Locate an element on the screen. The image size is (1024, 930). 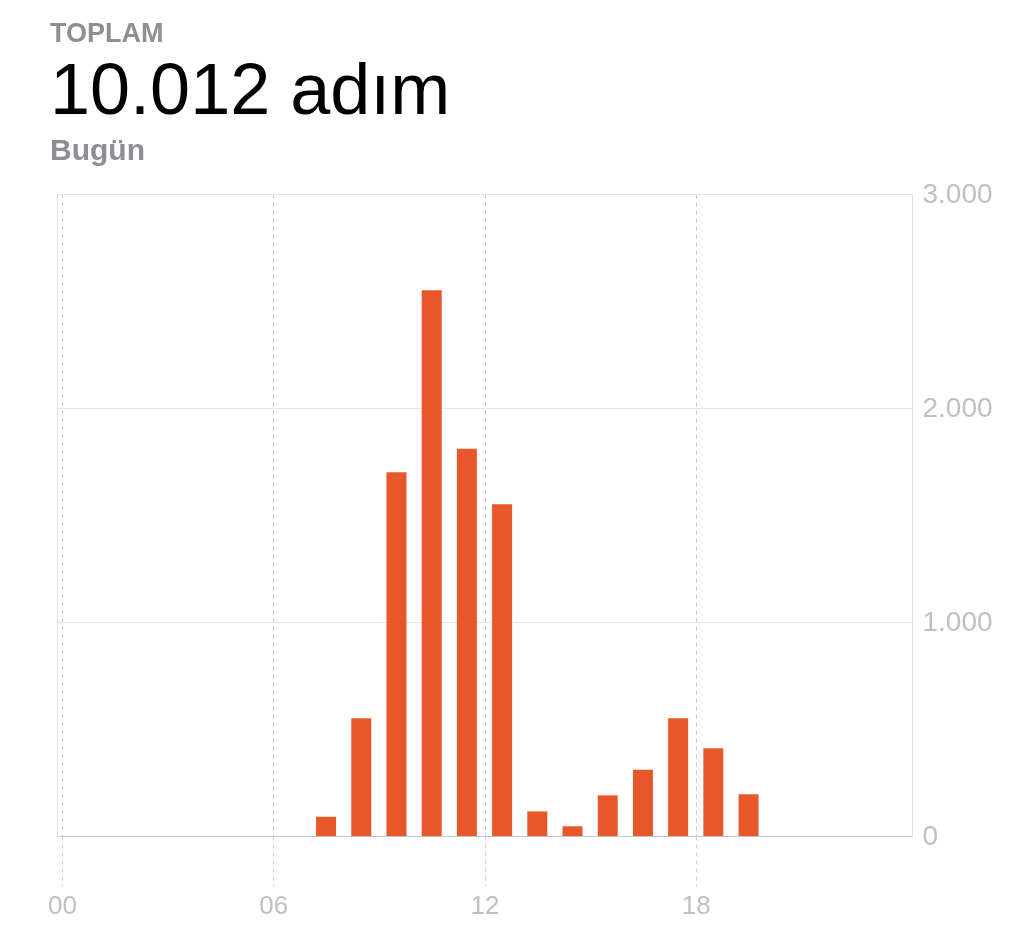
y-tick-label: 1.000 is located at coordinates (957, 621).